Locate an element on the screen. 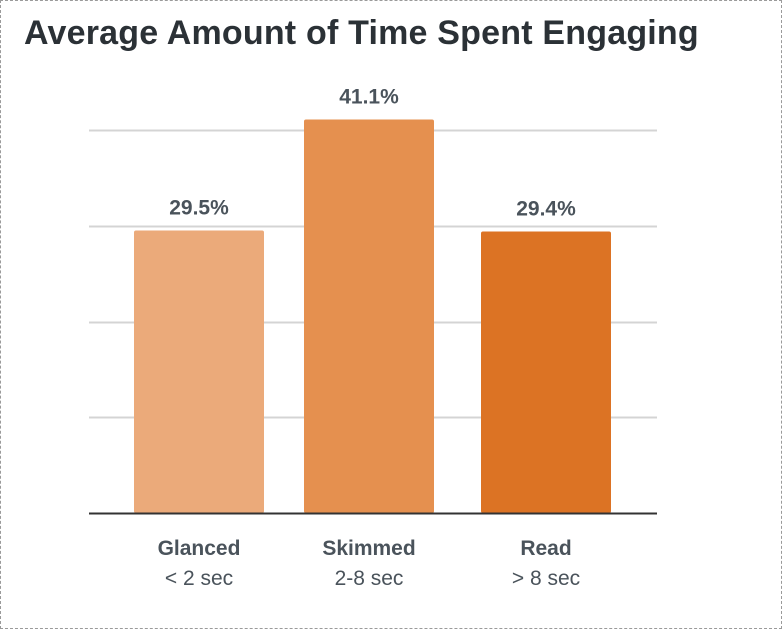 The image size is (782, 629). data-labels: 29.5% 41.1% 29.4% is located at coordinates (372, 152).